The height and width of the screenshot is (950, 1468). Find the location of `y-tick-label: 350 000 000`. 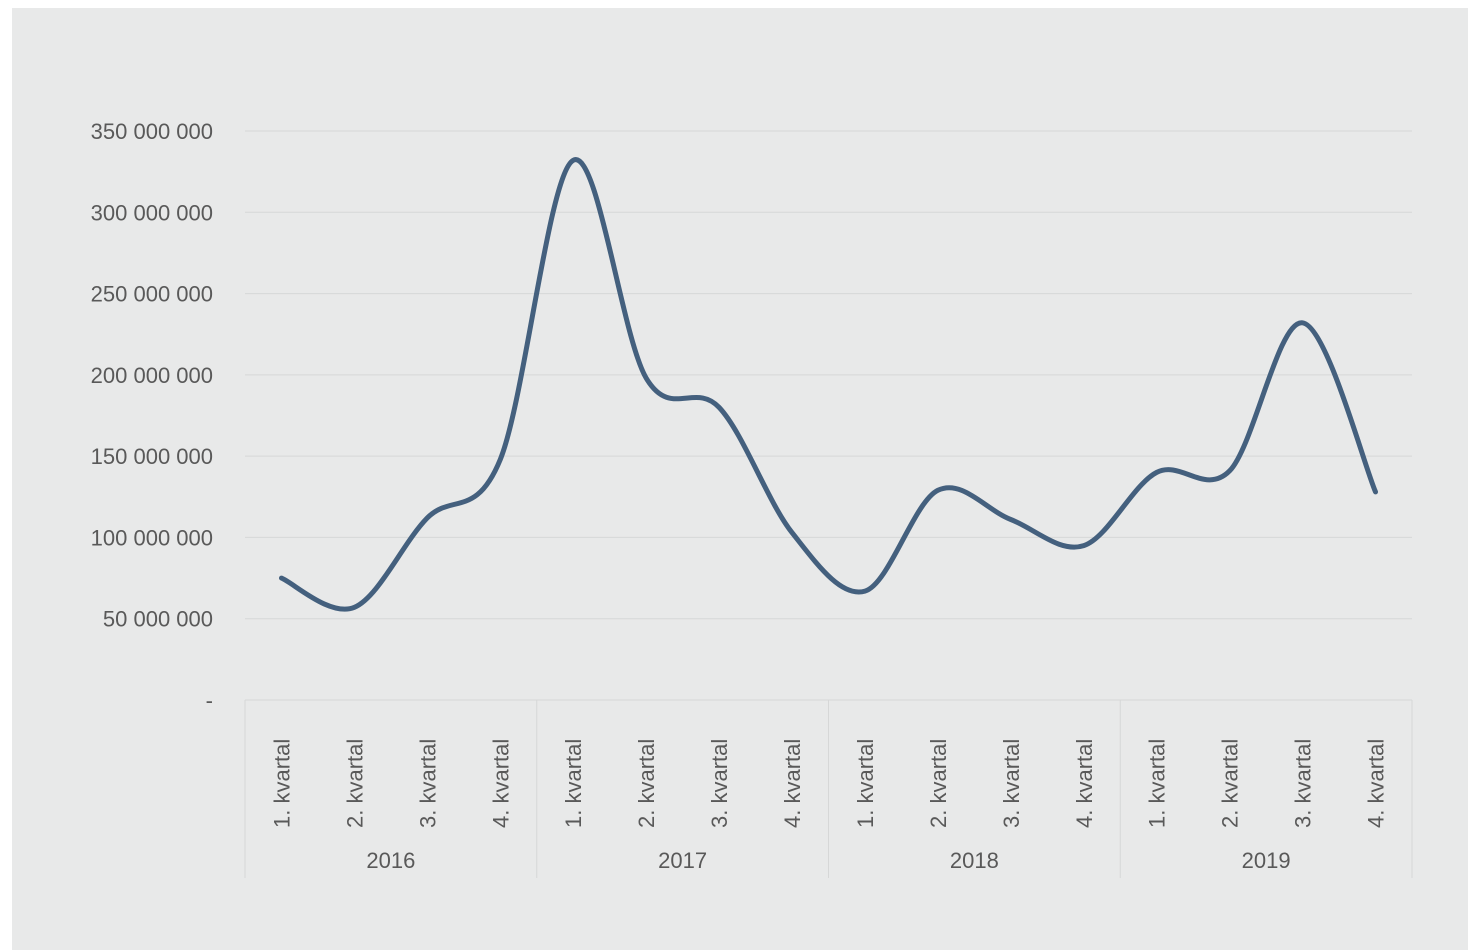

y-tick-label: 350 000 000 is located at coordinates (152, 131).